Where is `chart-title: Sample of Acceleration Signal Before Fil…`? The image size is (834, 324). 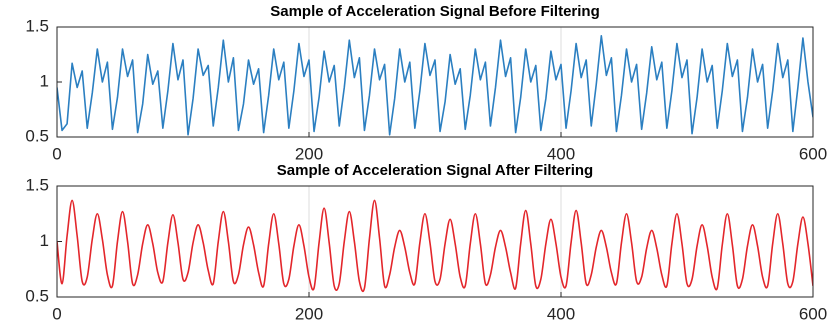
chart-title: Sample of Acceleration Signal Before Fil… is located at coordinates (435, 11).